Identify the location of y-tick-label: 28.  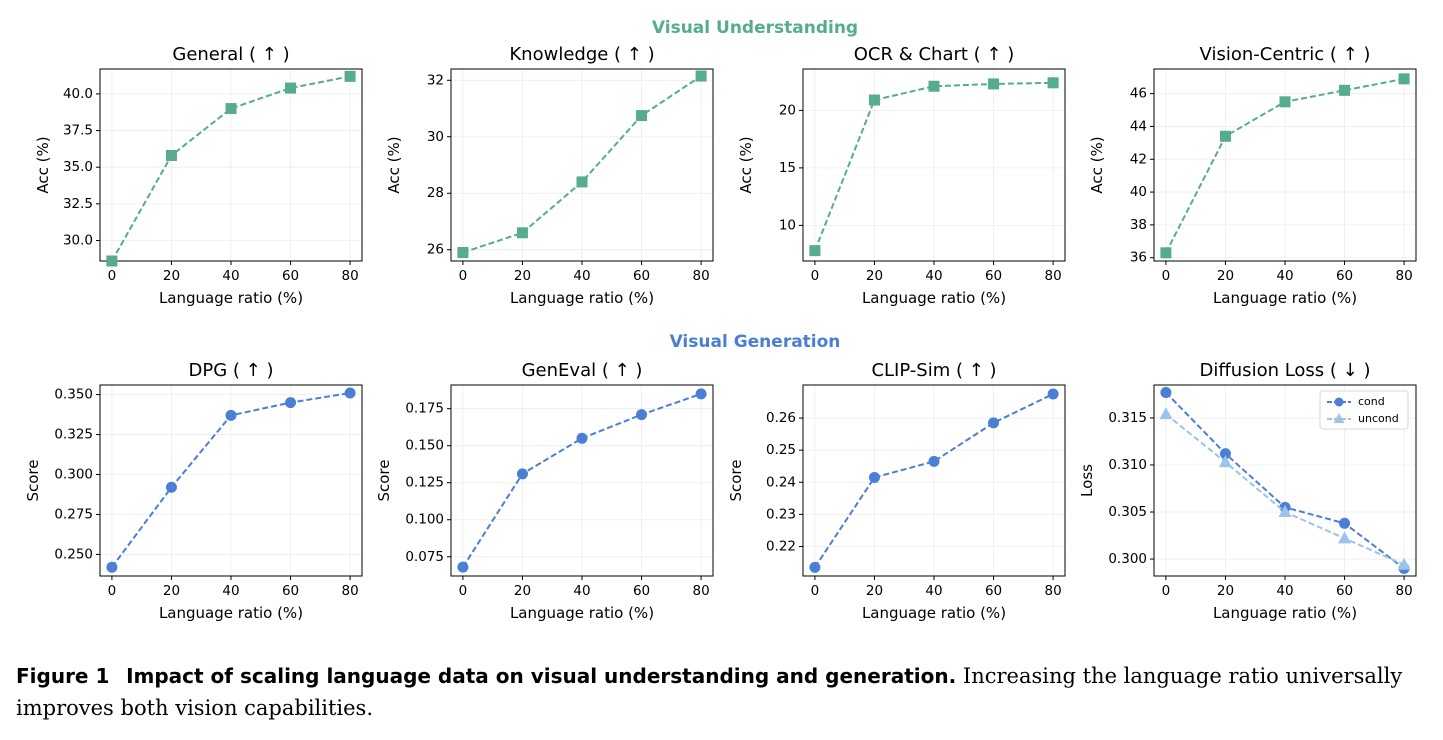
(435, 193).